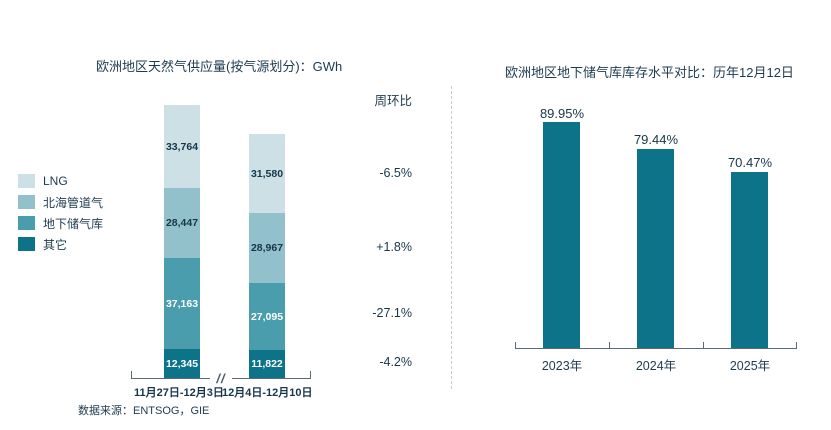  I want to click on left-axis-tick-end, so click(310, 374).